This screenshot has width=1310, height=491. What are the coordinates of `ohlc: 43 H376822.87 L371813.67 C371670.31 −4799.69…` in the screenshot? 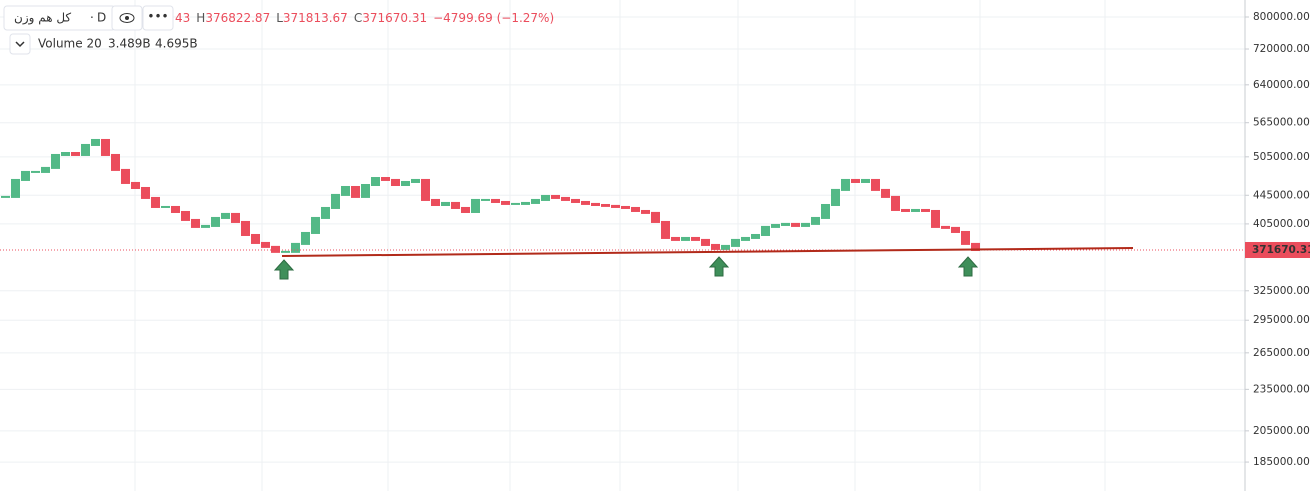 It's located at (364, 18).